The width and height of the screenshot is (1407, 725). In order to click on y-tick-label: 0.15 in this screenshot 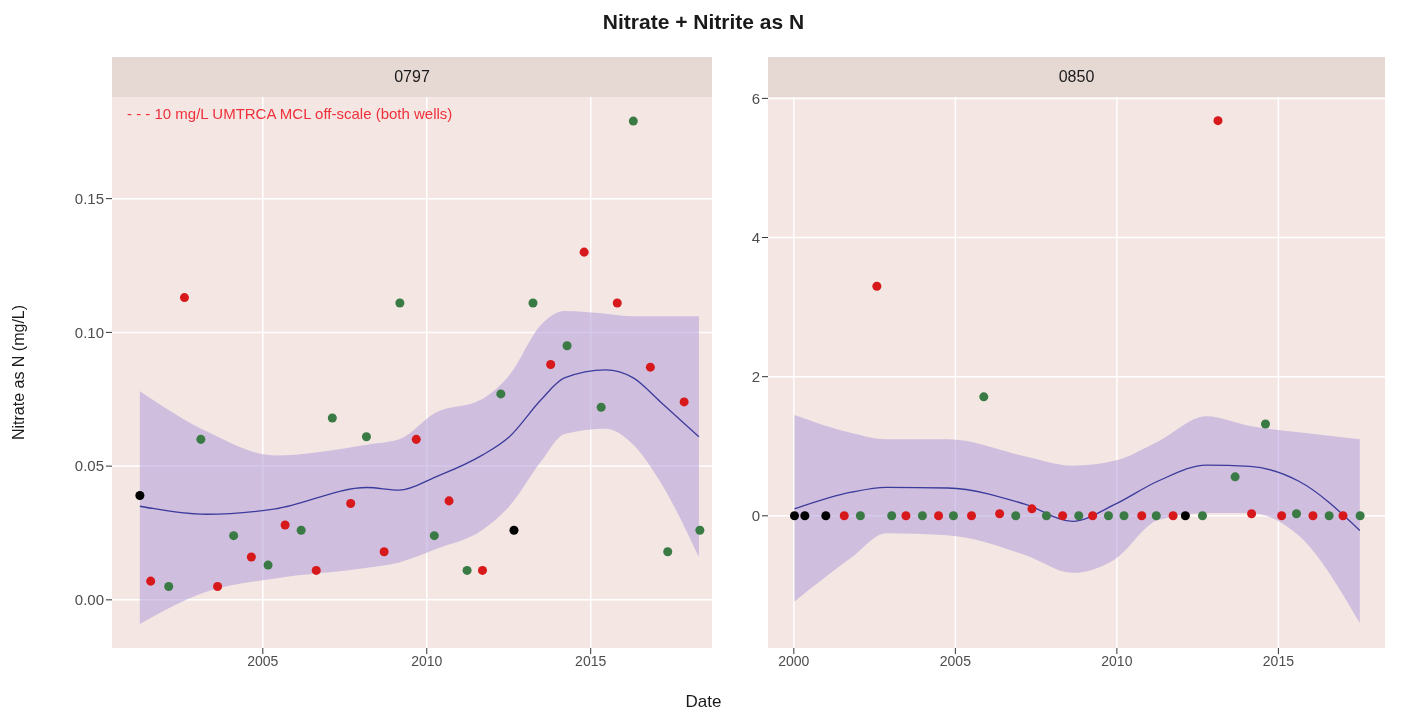, I will do `click(89, 198)`.